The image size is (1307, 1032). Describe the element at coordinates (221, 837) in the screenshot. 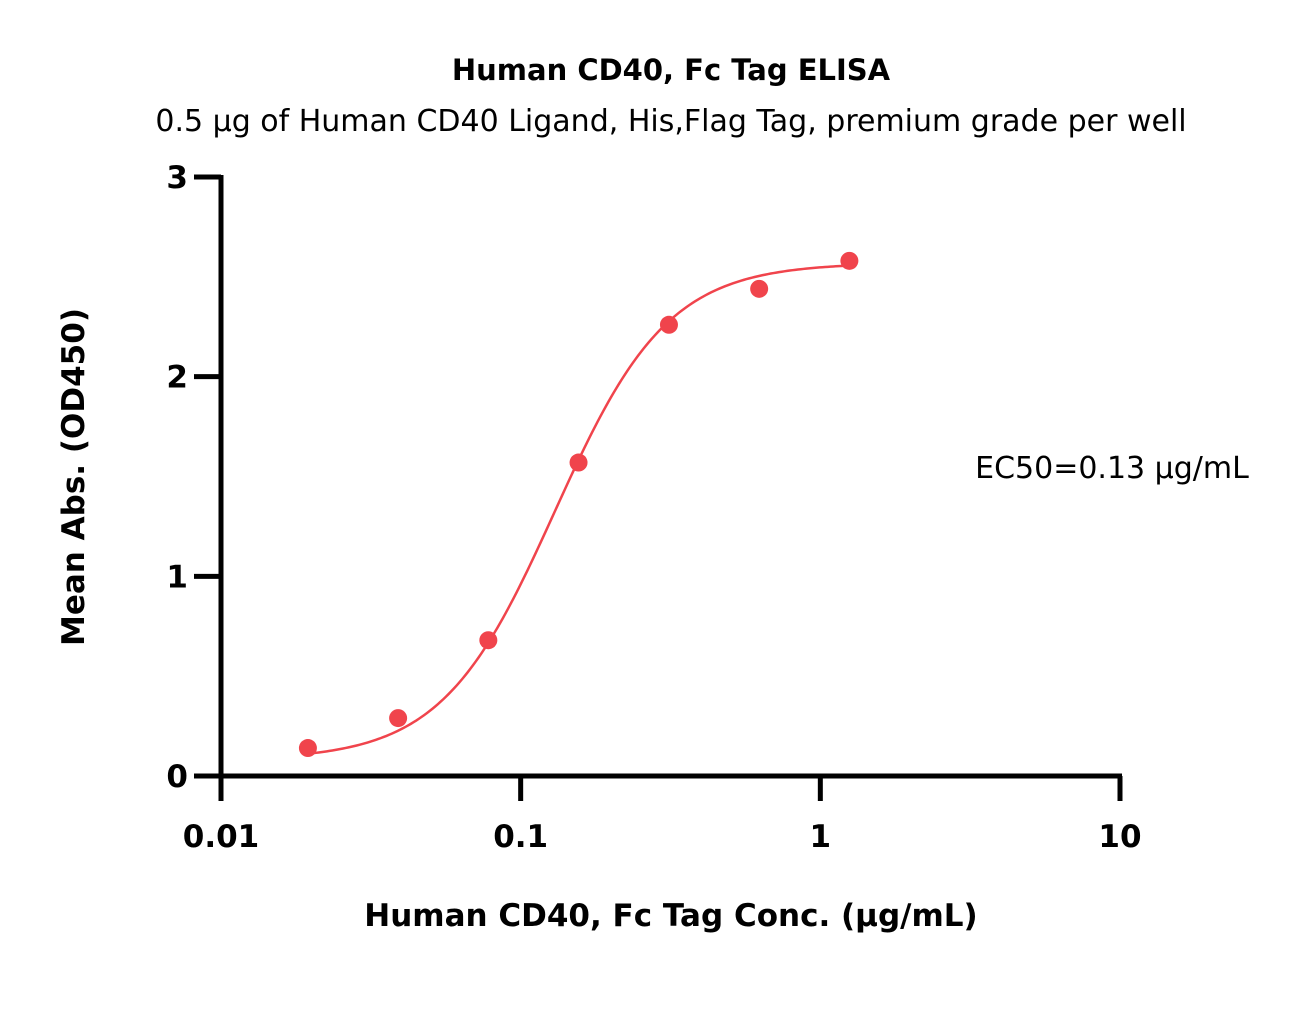

I see `x-tick-label: 0.01` at that location.